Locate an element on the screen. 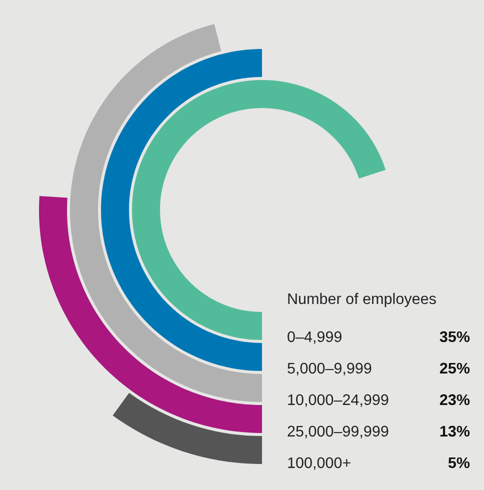 The width and height of the screenshot is (484, 490). category-label: 5,000–9,999 is located at coordinates (330, 369).